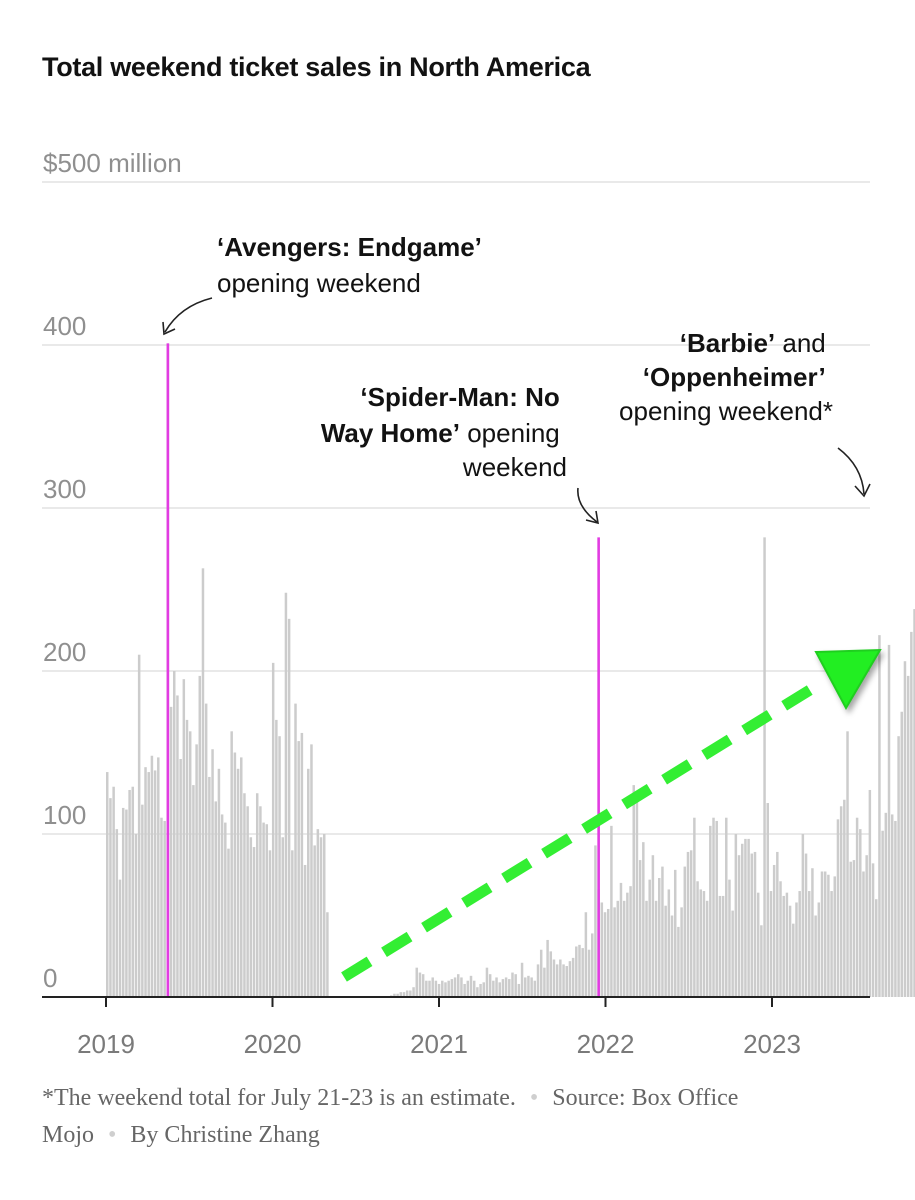  Describe the element at coordinates (319, 283) in the screenshot. I see `annotation-endgame-text: opening weekend` at that location.